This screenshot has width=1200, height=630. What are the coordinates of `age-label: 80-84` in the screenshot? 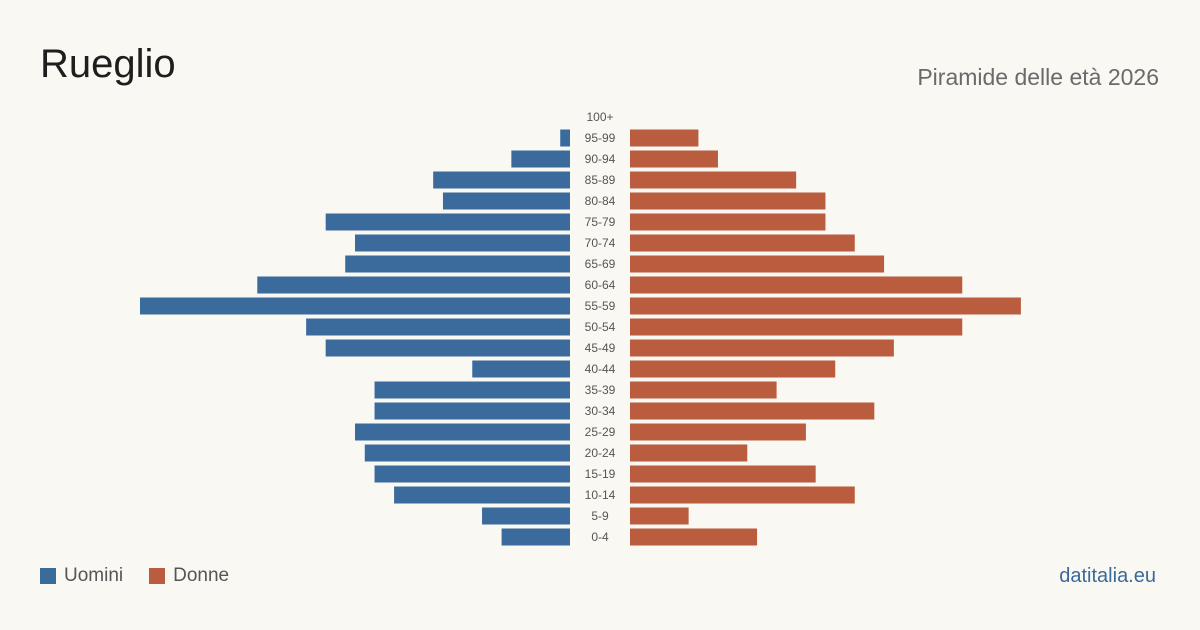 It's located at (600, 201).